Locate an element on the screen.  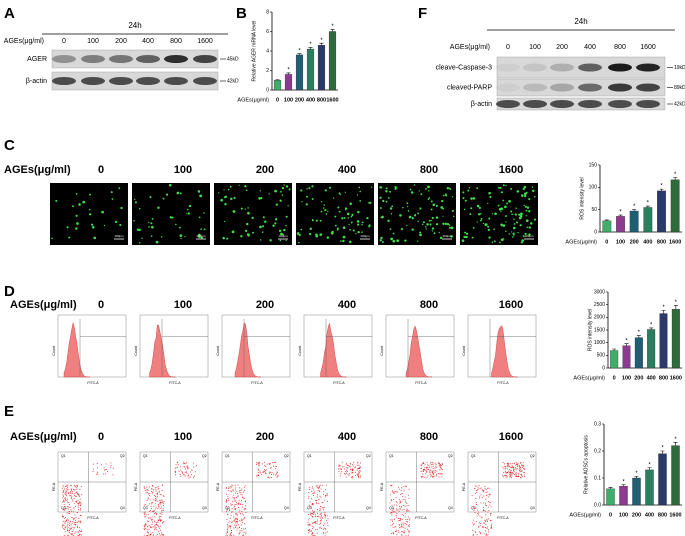
scatter-y-label: PE-A is located at coordinates (464, 486).